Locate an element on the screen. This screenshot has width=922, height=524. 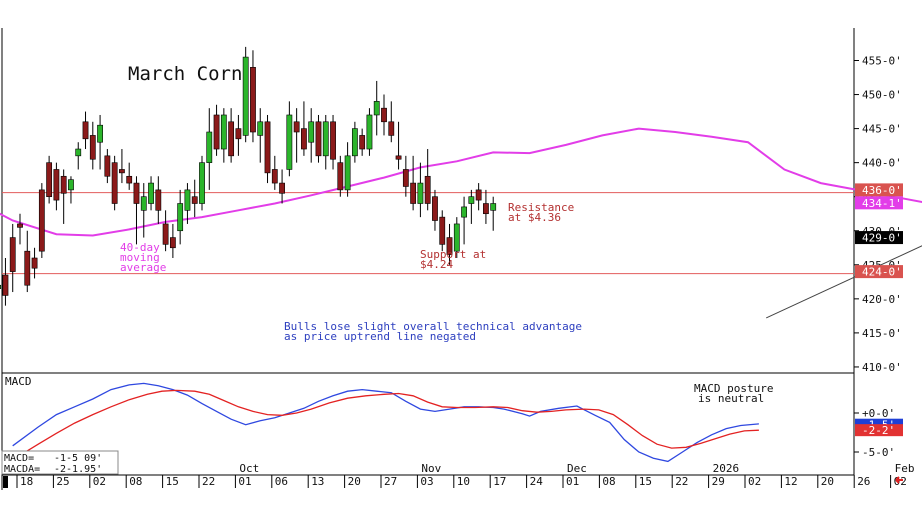
ma-label-line3: average is located at coordinates (143, 267).